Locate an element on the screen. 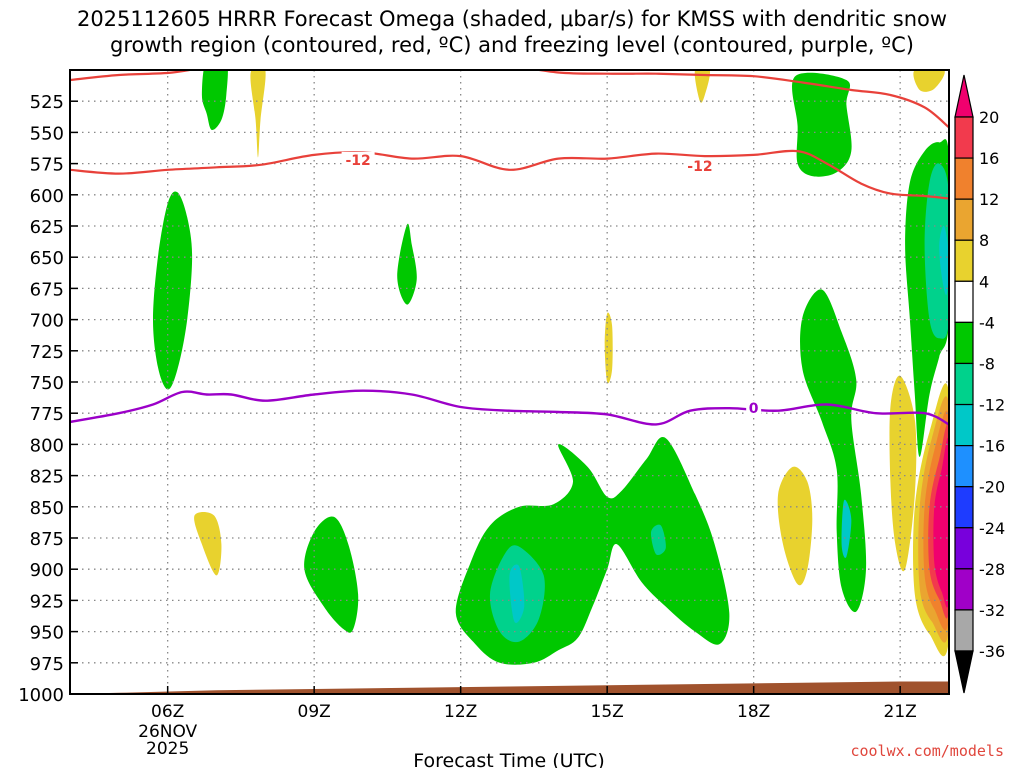  y-tick-label-800: 800 is located at coordinates (47, 445).